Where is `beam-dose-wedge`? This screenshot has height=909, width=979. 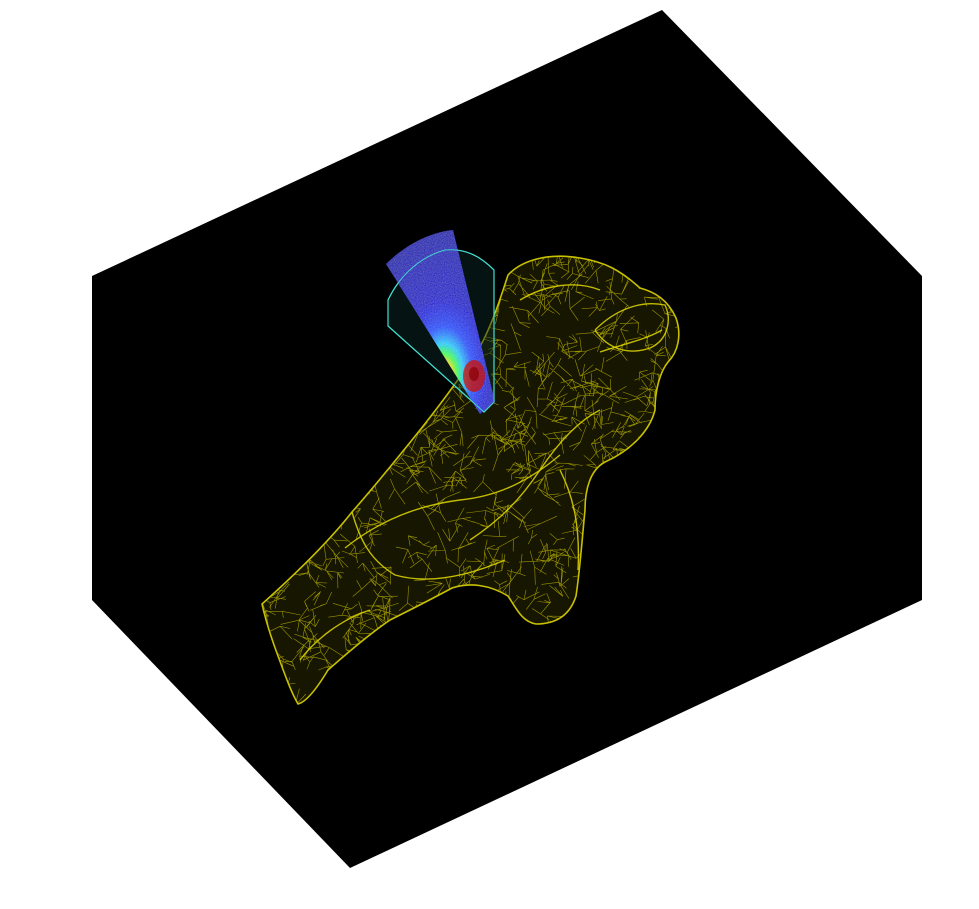 beam-dose-wedge is located at coordinates (440, 322).